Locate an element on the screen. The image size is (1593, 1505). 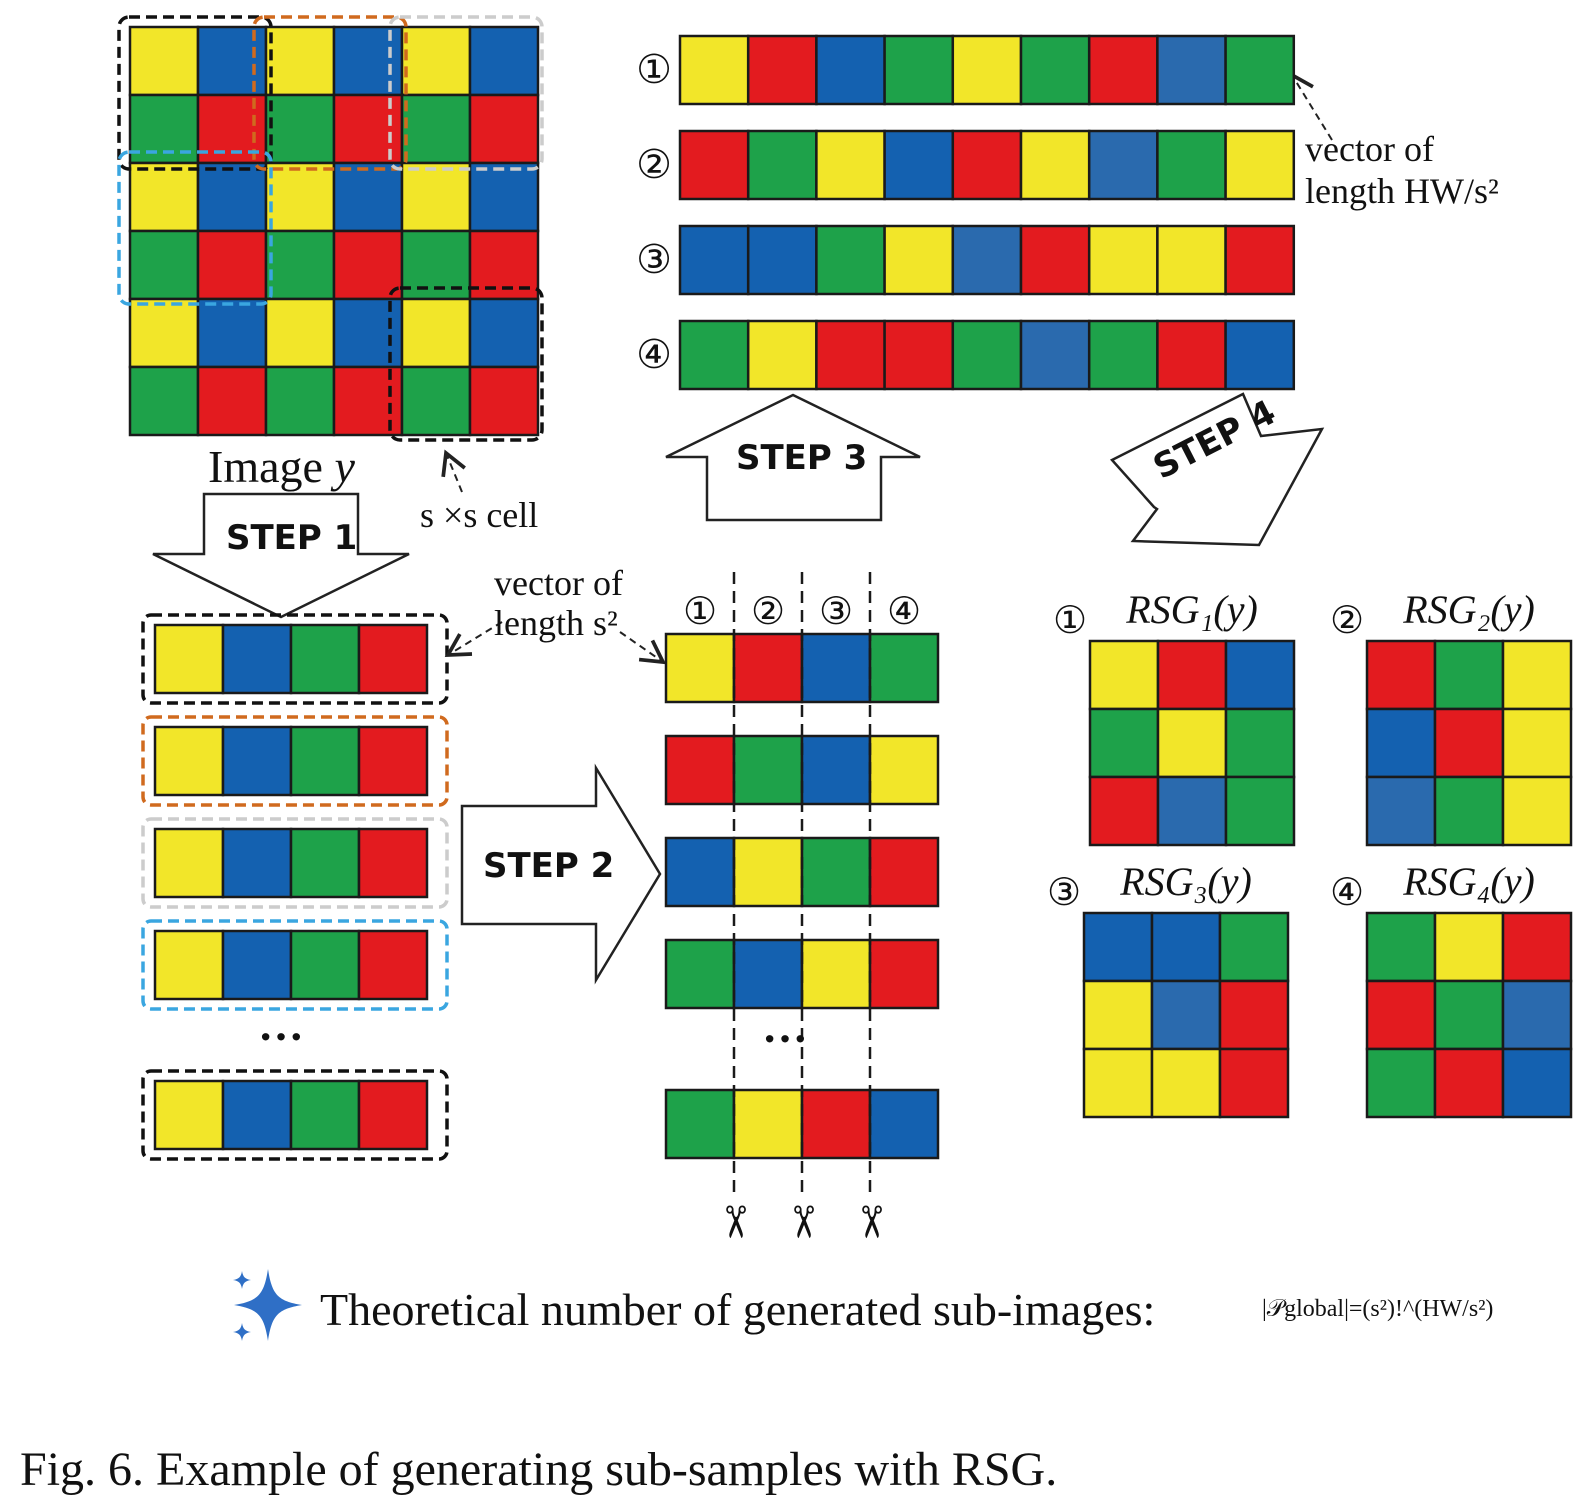
rsg-number-label: ② is located at coordinates (1347, 621).